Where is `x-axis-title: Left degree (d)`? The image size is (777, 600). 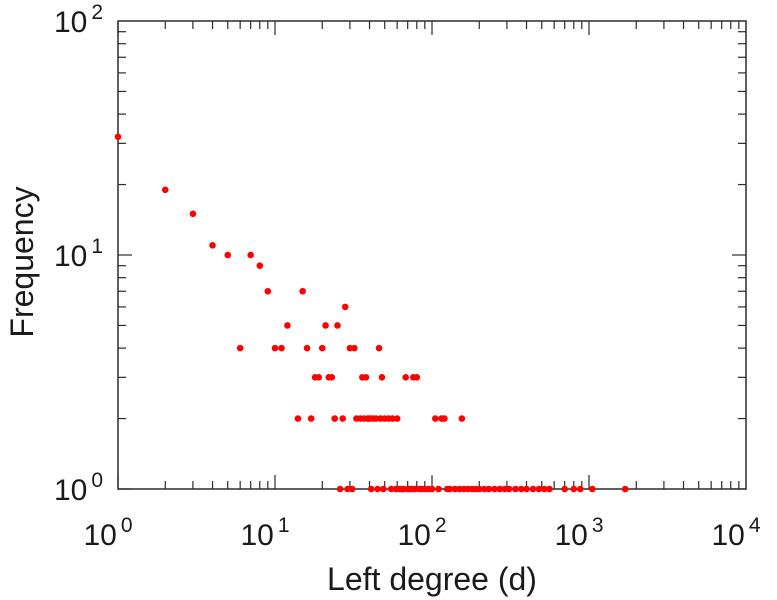 x-axis-title: Left degree (d) is located at coordinates (432, 579).